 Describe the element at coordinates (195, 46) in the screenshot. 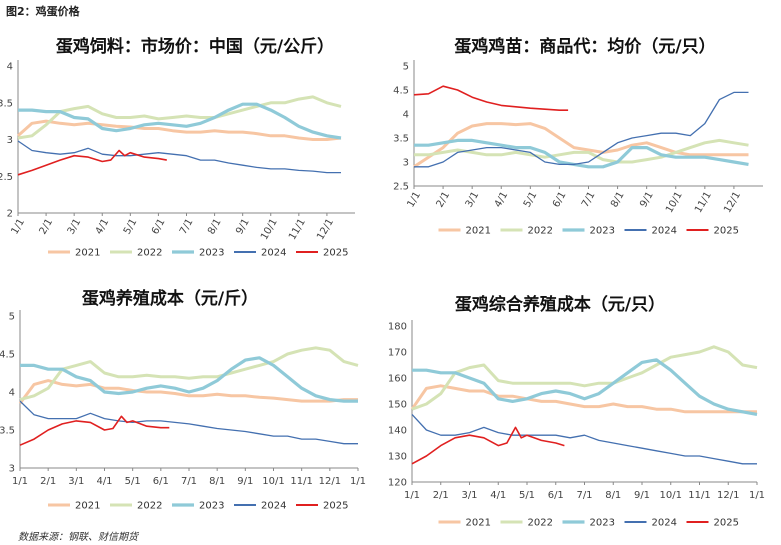

I see `chart-title: 蛋鸡饲料：市场价：中国（元/公斤）` at that location.